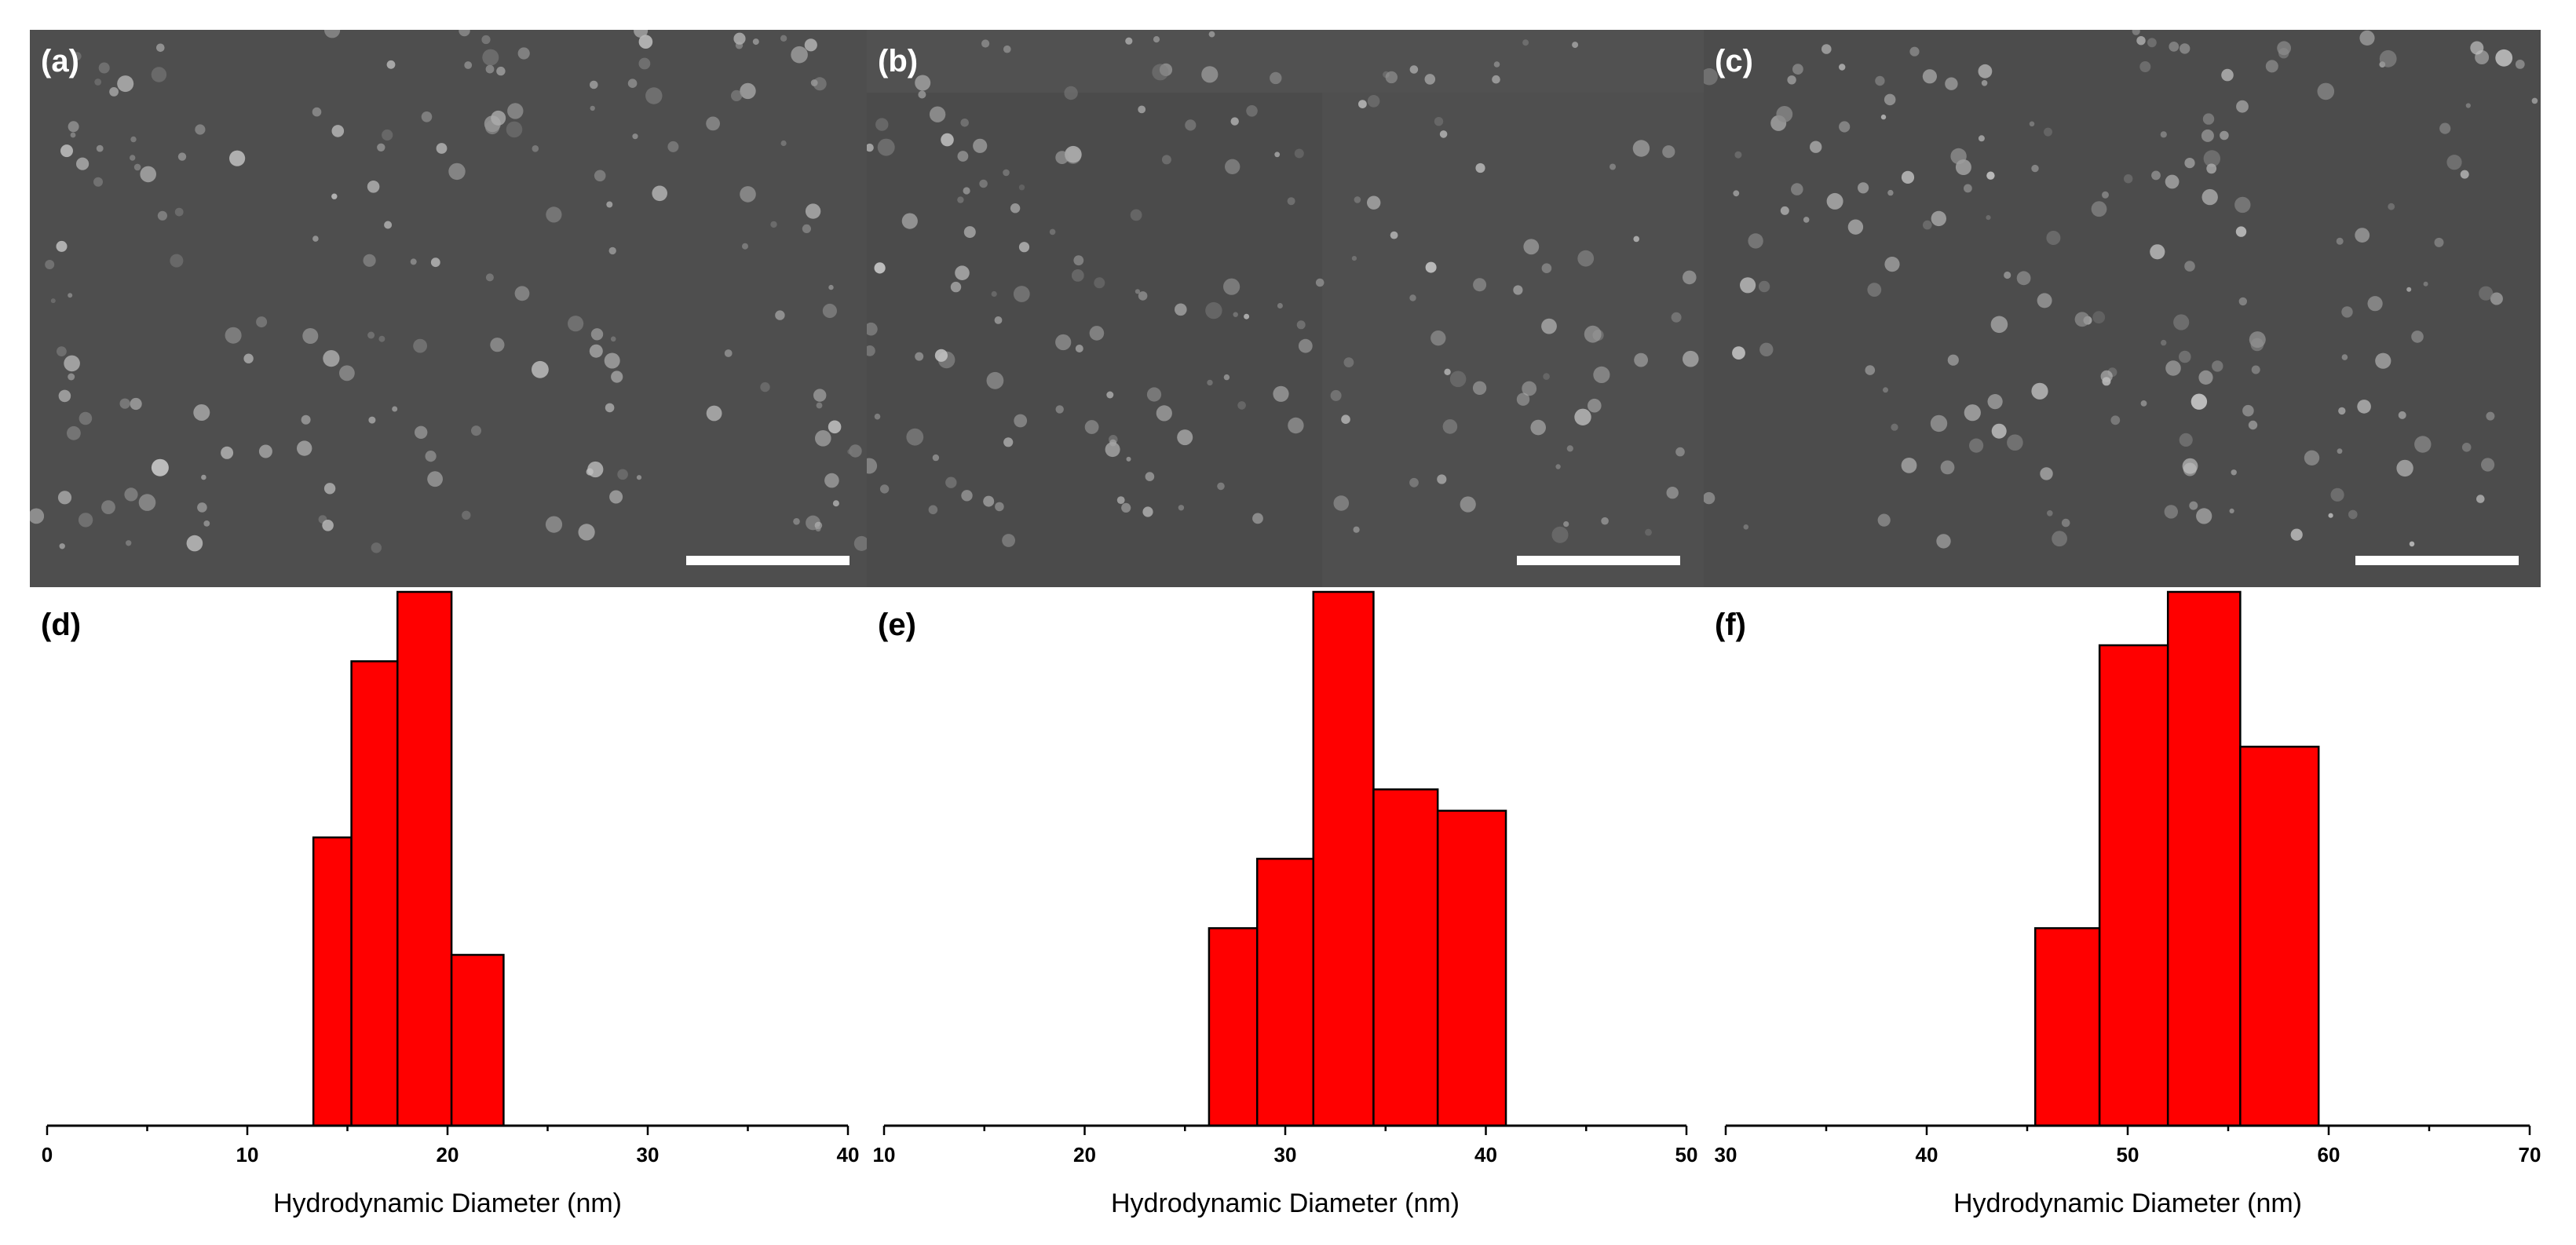 The width and height of the screenshot is (2576, 1245). What do you see at coordinates (648, 1155) in the screenshot?
I see `x-tick-label: 30` at bounding box center [648, 1155].